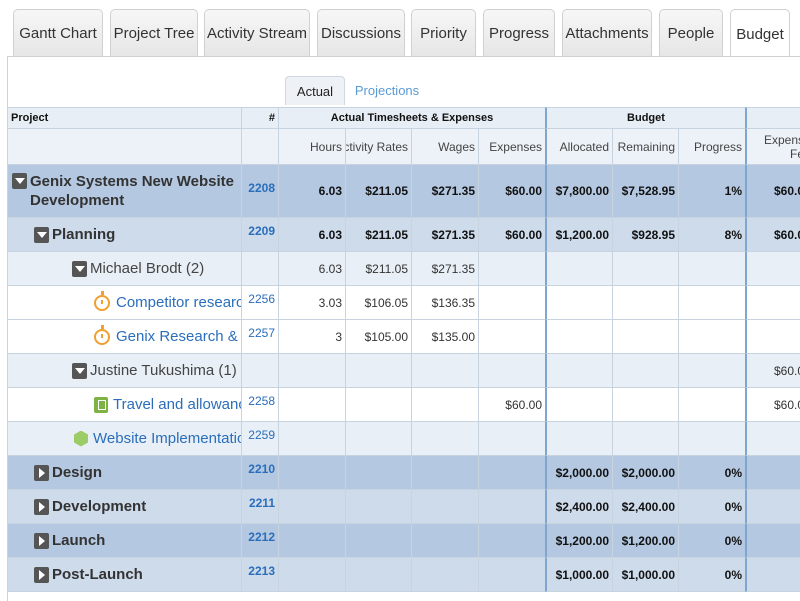 This screenshot has width=800, height=601. I want to click on table-row: Development 2211 $2,400.00 $2,400.00 0%, so click(404, 507).